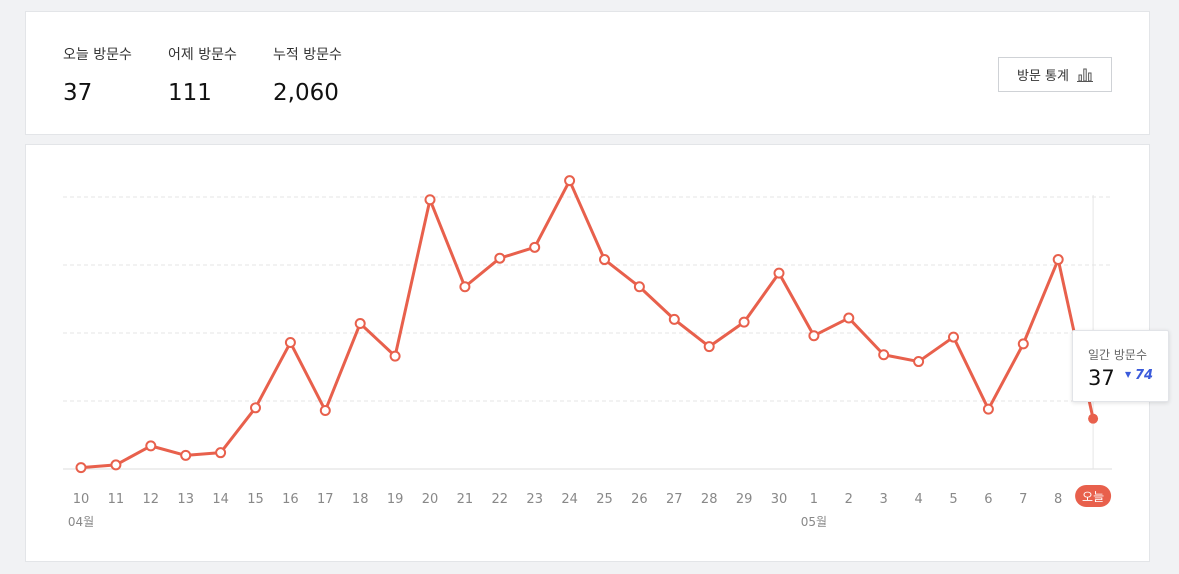 The height and width of the screenshot is (574, 1179). I want to click on x-tick-label: 7, so click(1023, 499).